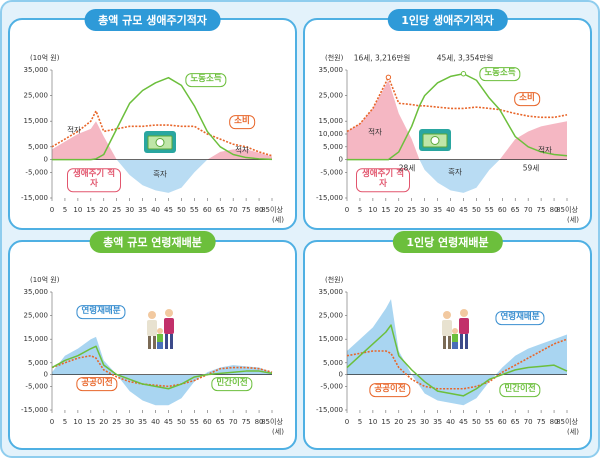  I want to click on series-label: 노동소득, so click(206, 80).